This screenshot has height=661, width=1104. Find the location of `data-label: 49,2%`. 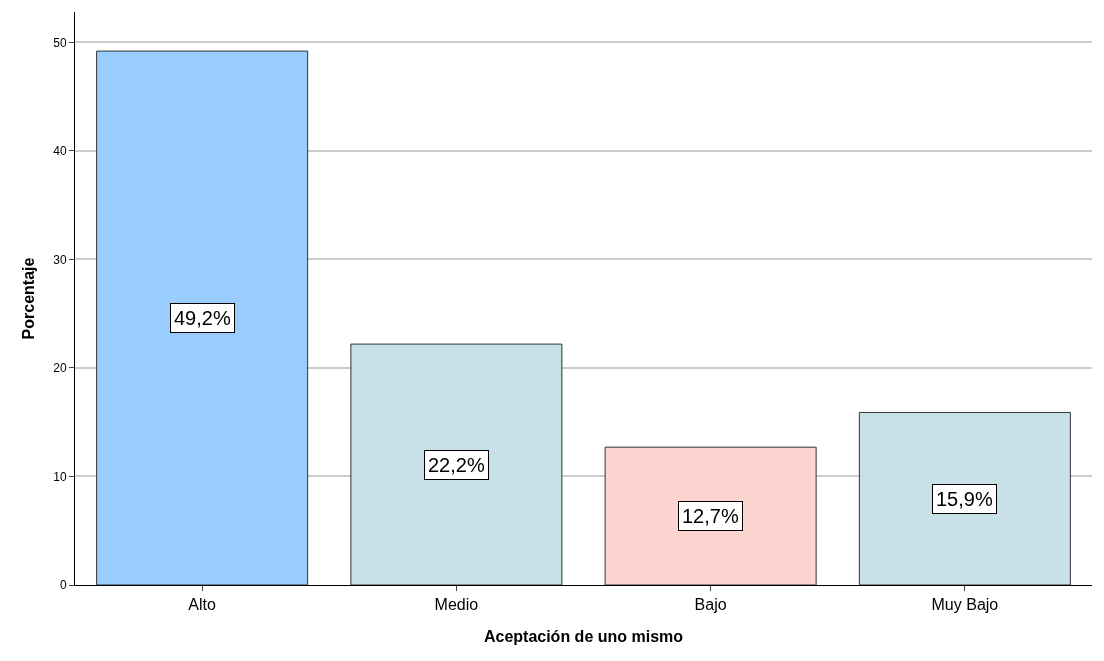

data-label: 49,2% is located at coordinates (202, 318).